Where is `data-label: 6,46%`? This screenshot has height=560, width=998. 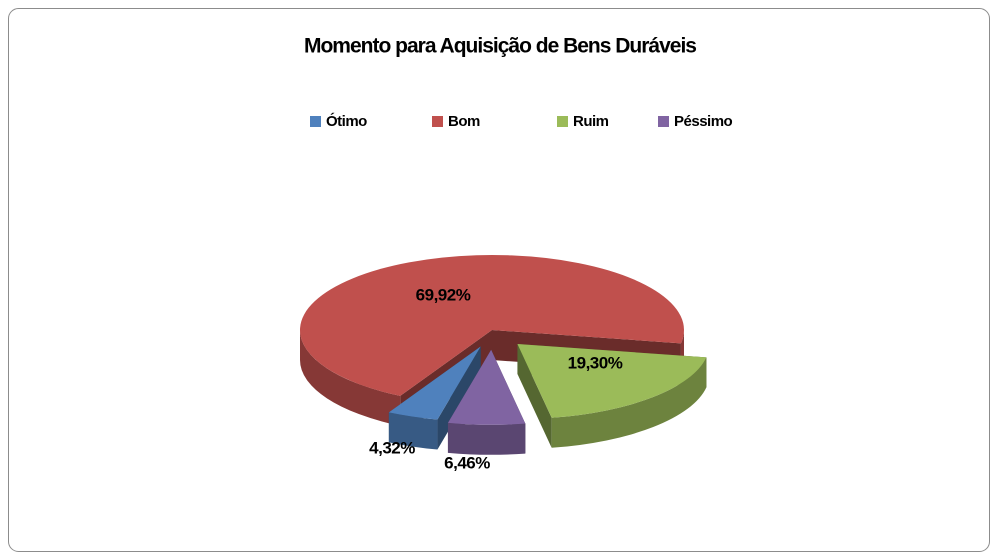
data-label: 6,46% is located at coordinates (467, 462).